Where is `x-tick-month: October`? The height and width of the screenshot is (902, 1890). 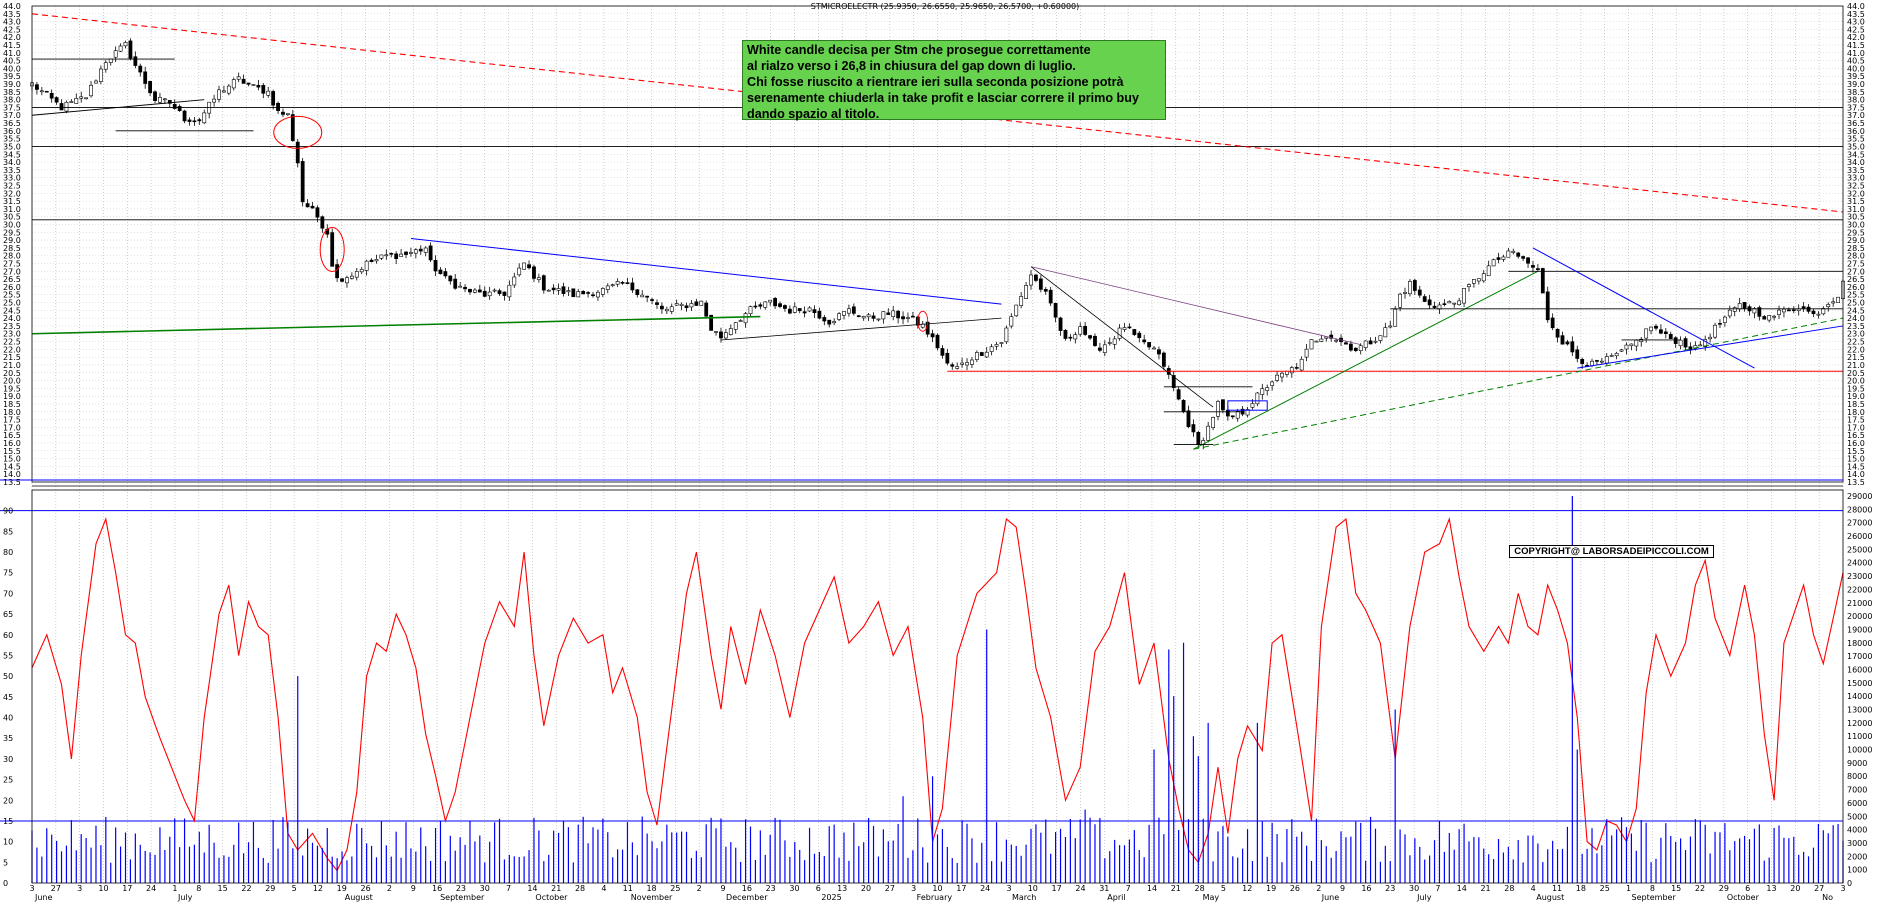
x-tick-month: October is located at coordinates (1743, 897).